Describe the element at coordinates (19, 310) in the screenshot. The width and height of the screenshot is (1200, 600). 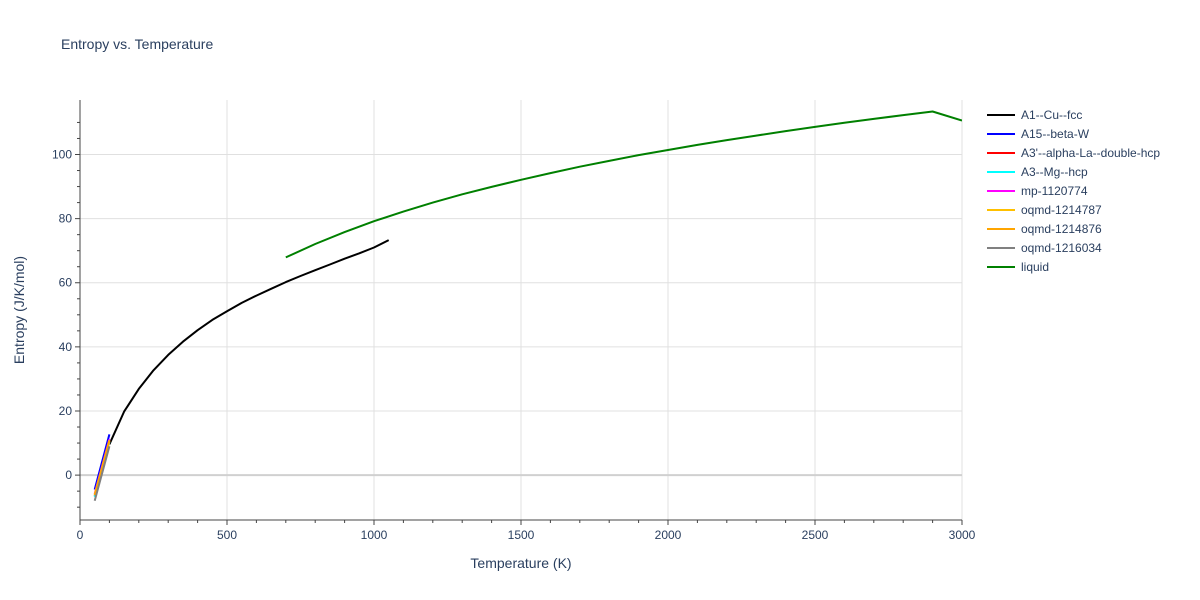
I see `y-axis-title: Entropy (J/K/mol)` at that location.